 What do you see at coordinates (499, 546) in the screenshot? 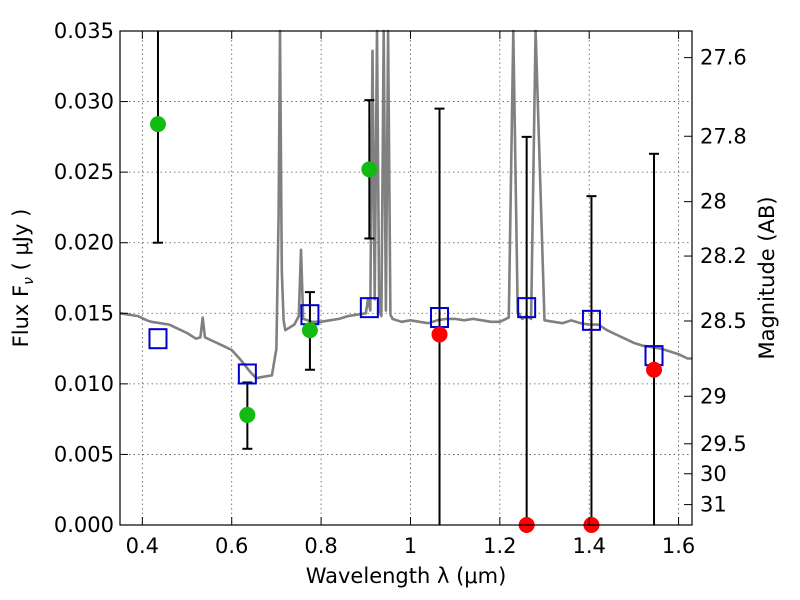
I see `x-tick-label: 1.2` at bounding box center [499, 546].